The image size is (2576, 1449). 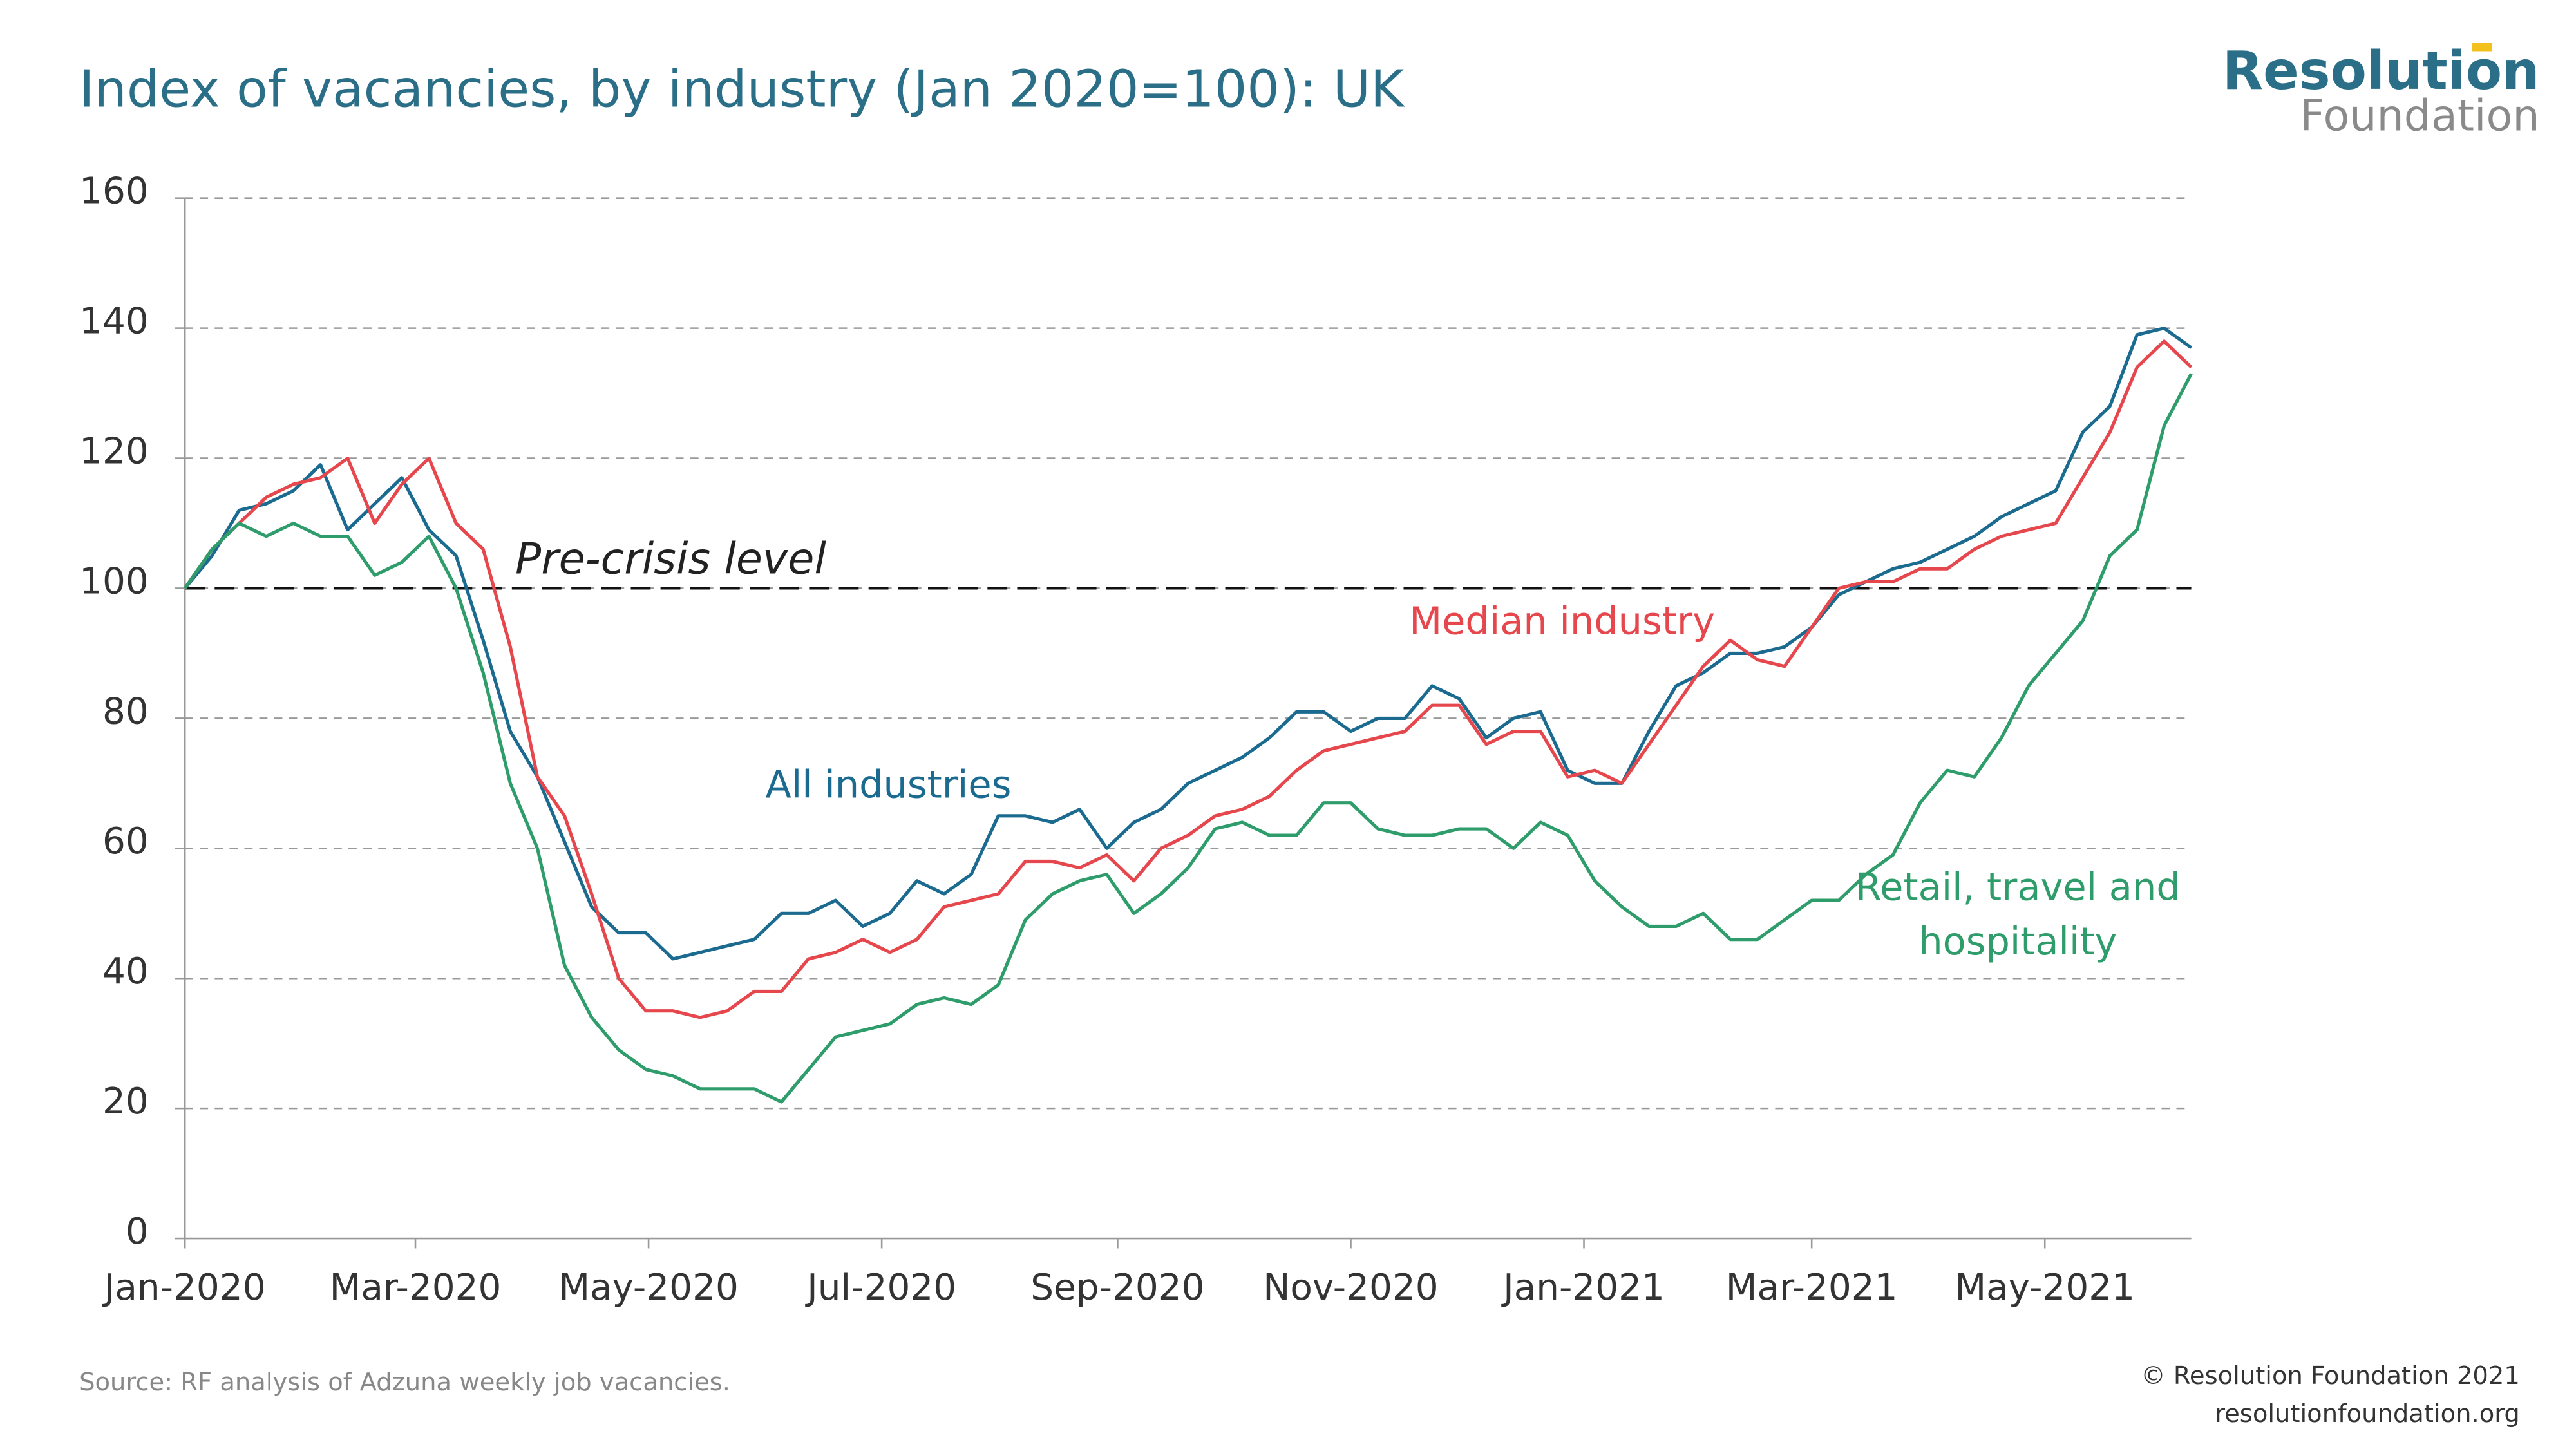 What do you see at coordinates (1351, 1288) in the screenshot?
I see `x-tick-label: Nov-2020` at bounding box center [1351, 1288].